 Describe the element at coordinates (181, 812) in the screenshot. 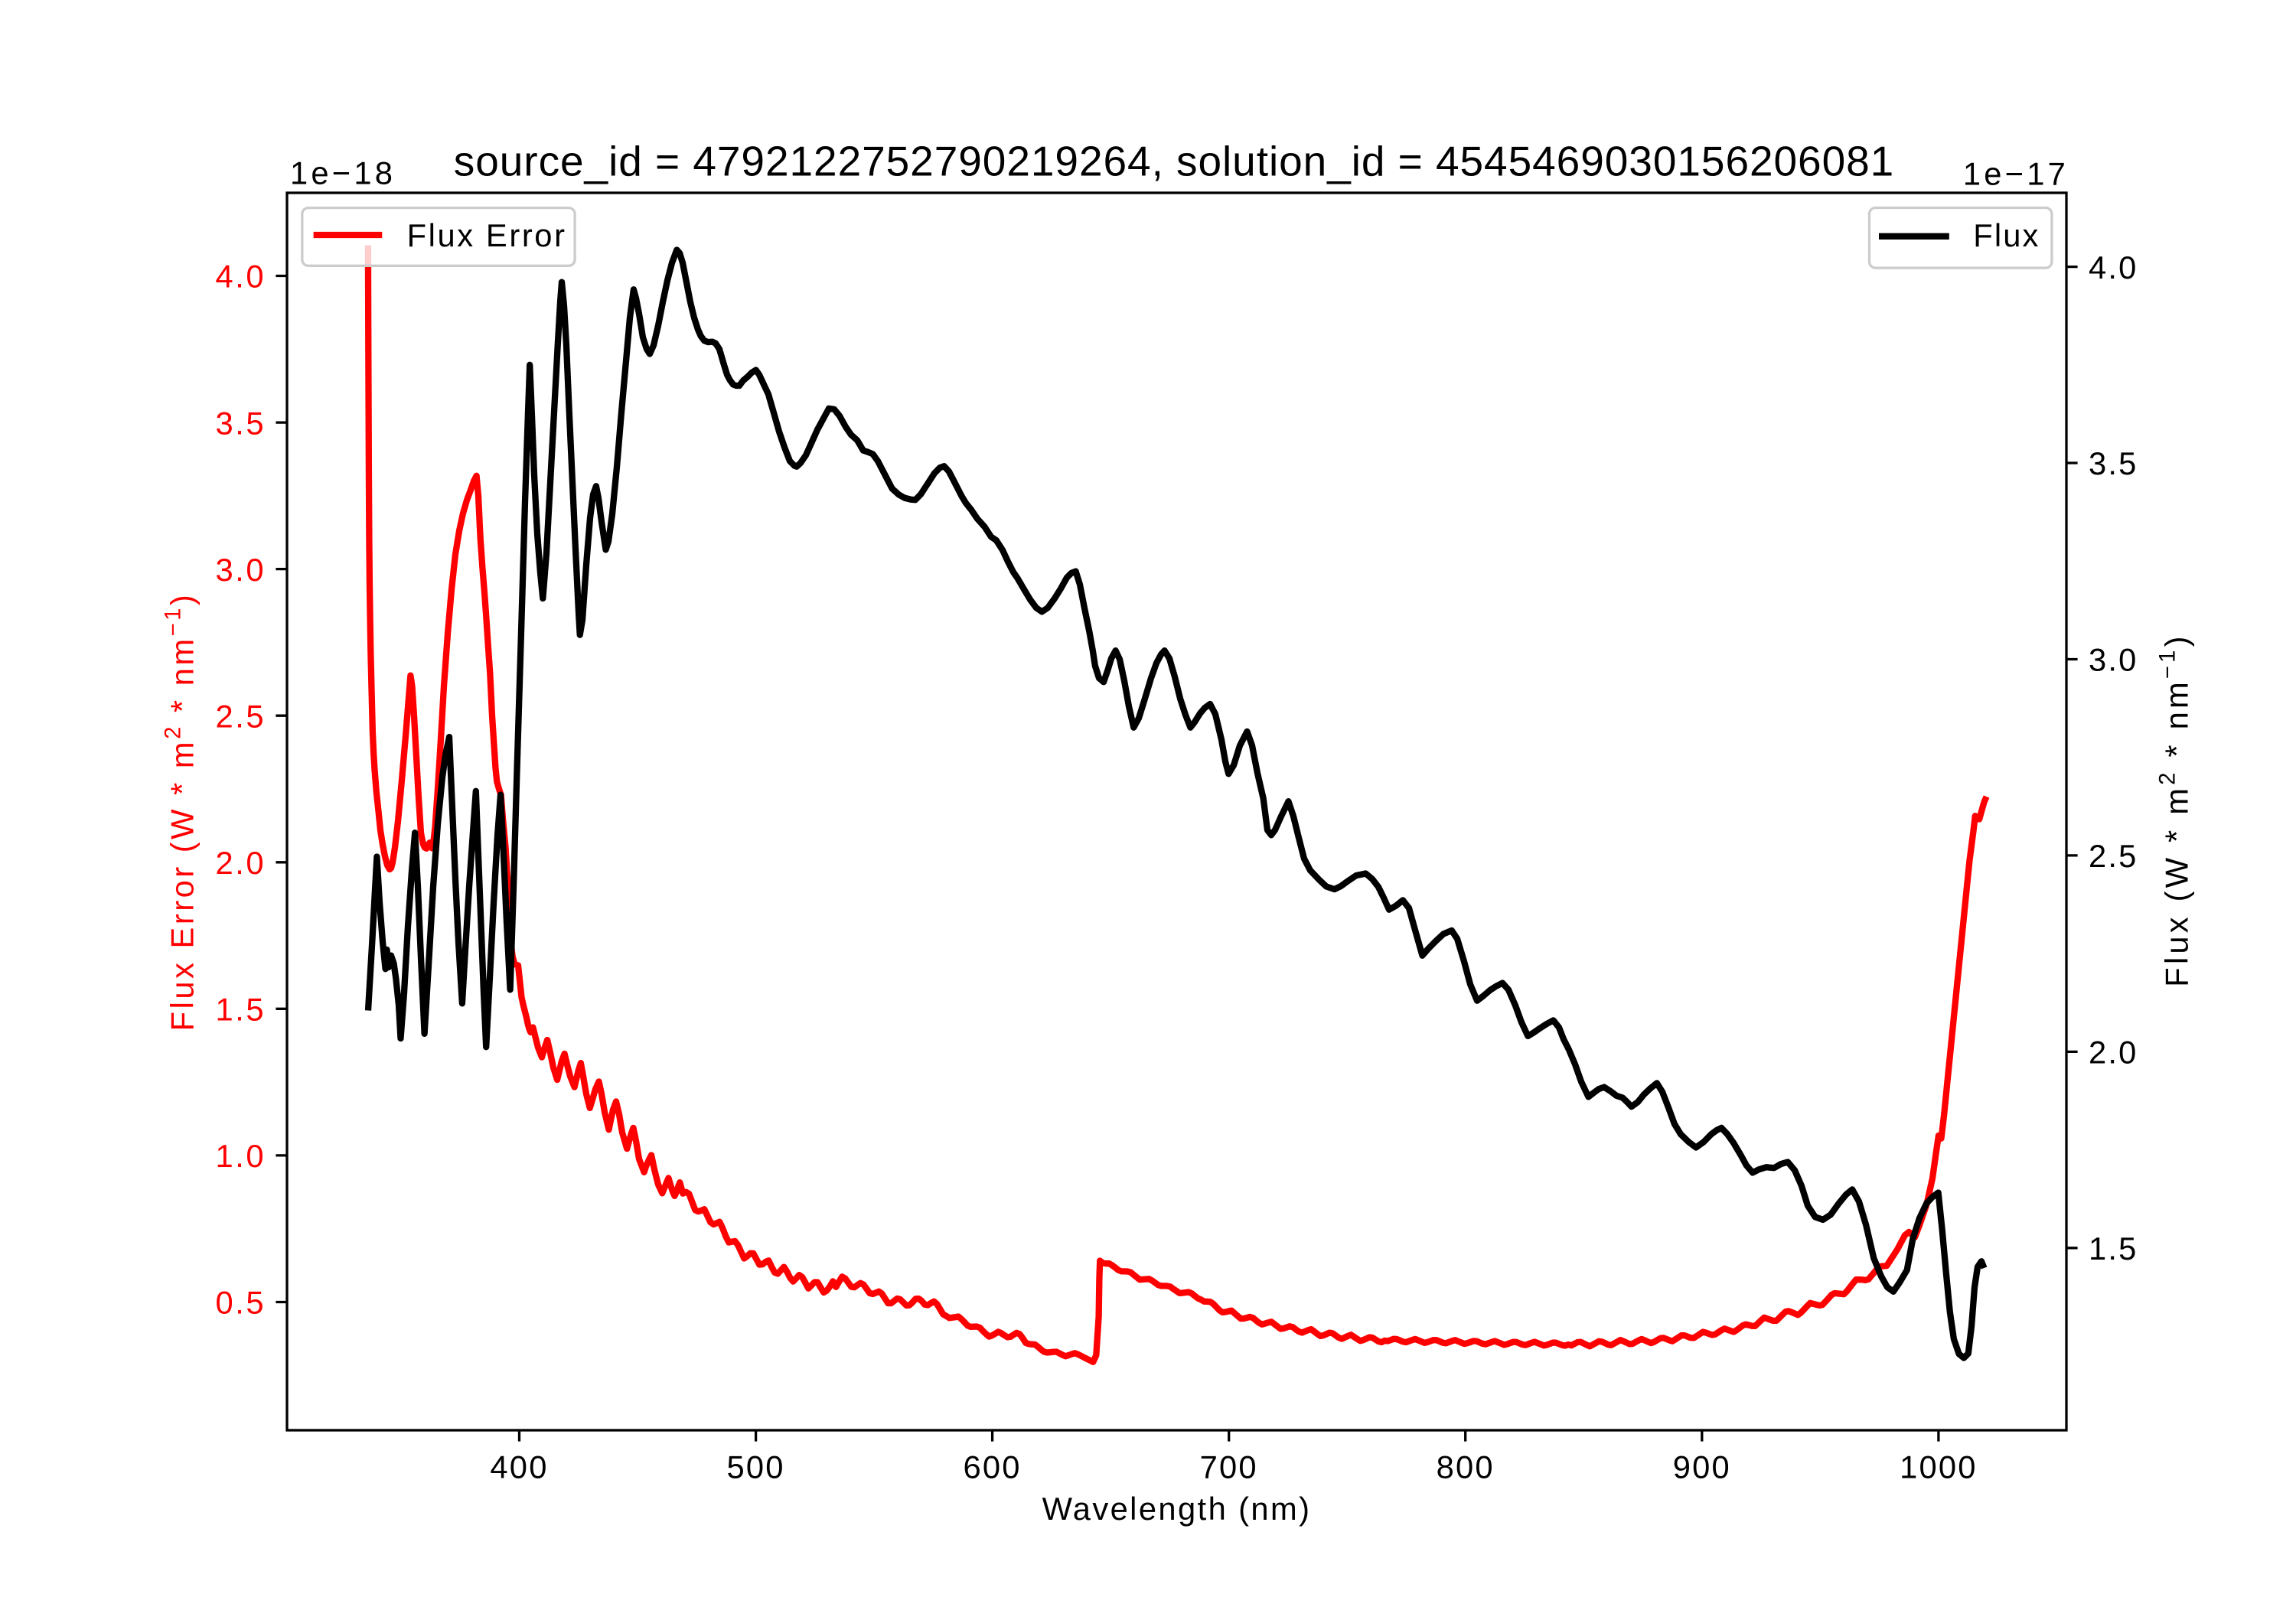

I see `svg-text: Flux Error (W * m2 * nm−1)` at that location.